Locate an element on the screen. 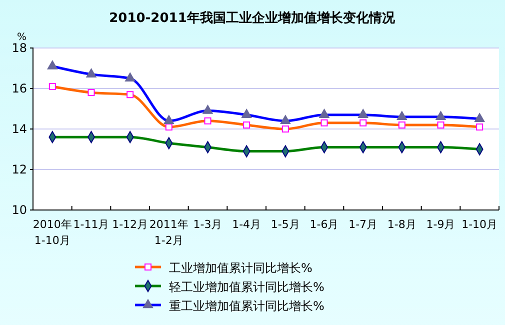 The image size is (505, 325). y-tick-label: 18 is located at coordinates (19, 47).